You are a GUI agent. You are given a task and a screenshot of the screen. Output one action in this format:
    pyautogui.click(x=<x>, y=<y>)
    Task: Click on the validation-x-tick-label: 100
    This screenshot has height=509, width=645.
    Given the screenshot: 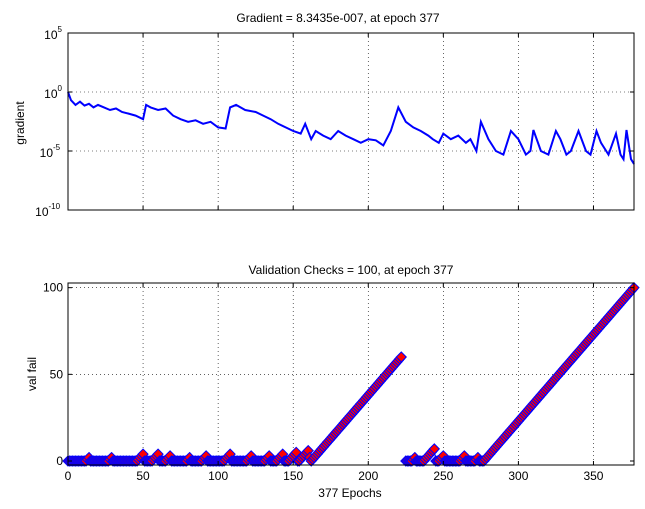 What is the action you would take?
    pyautogui.click(x=218, y=476)
    